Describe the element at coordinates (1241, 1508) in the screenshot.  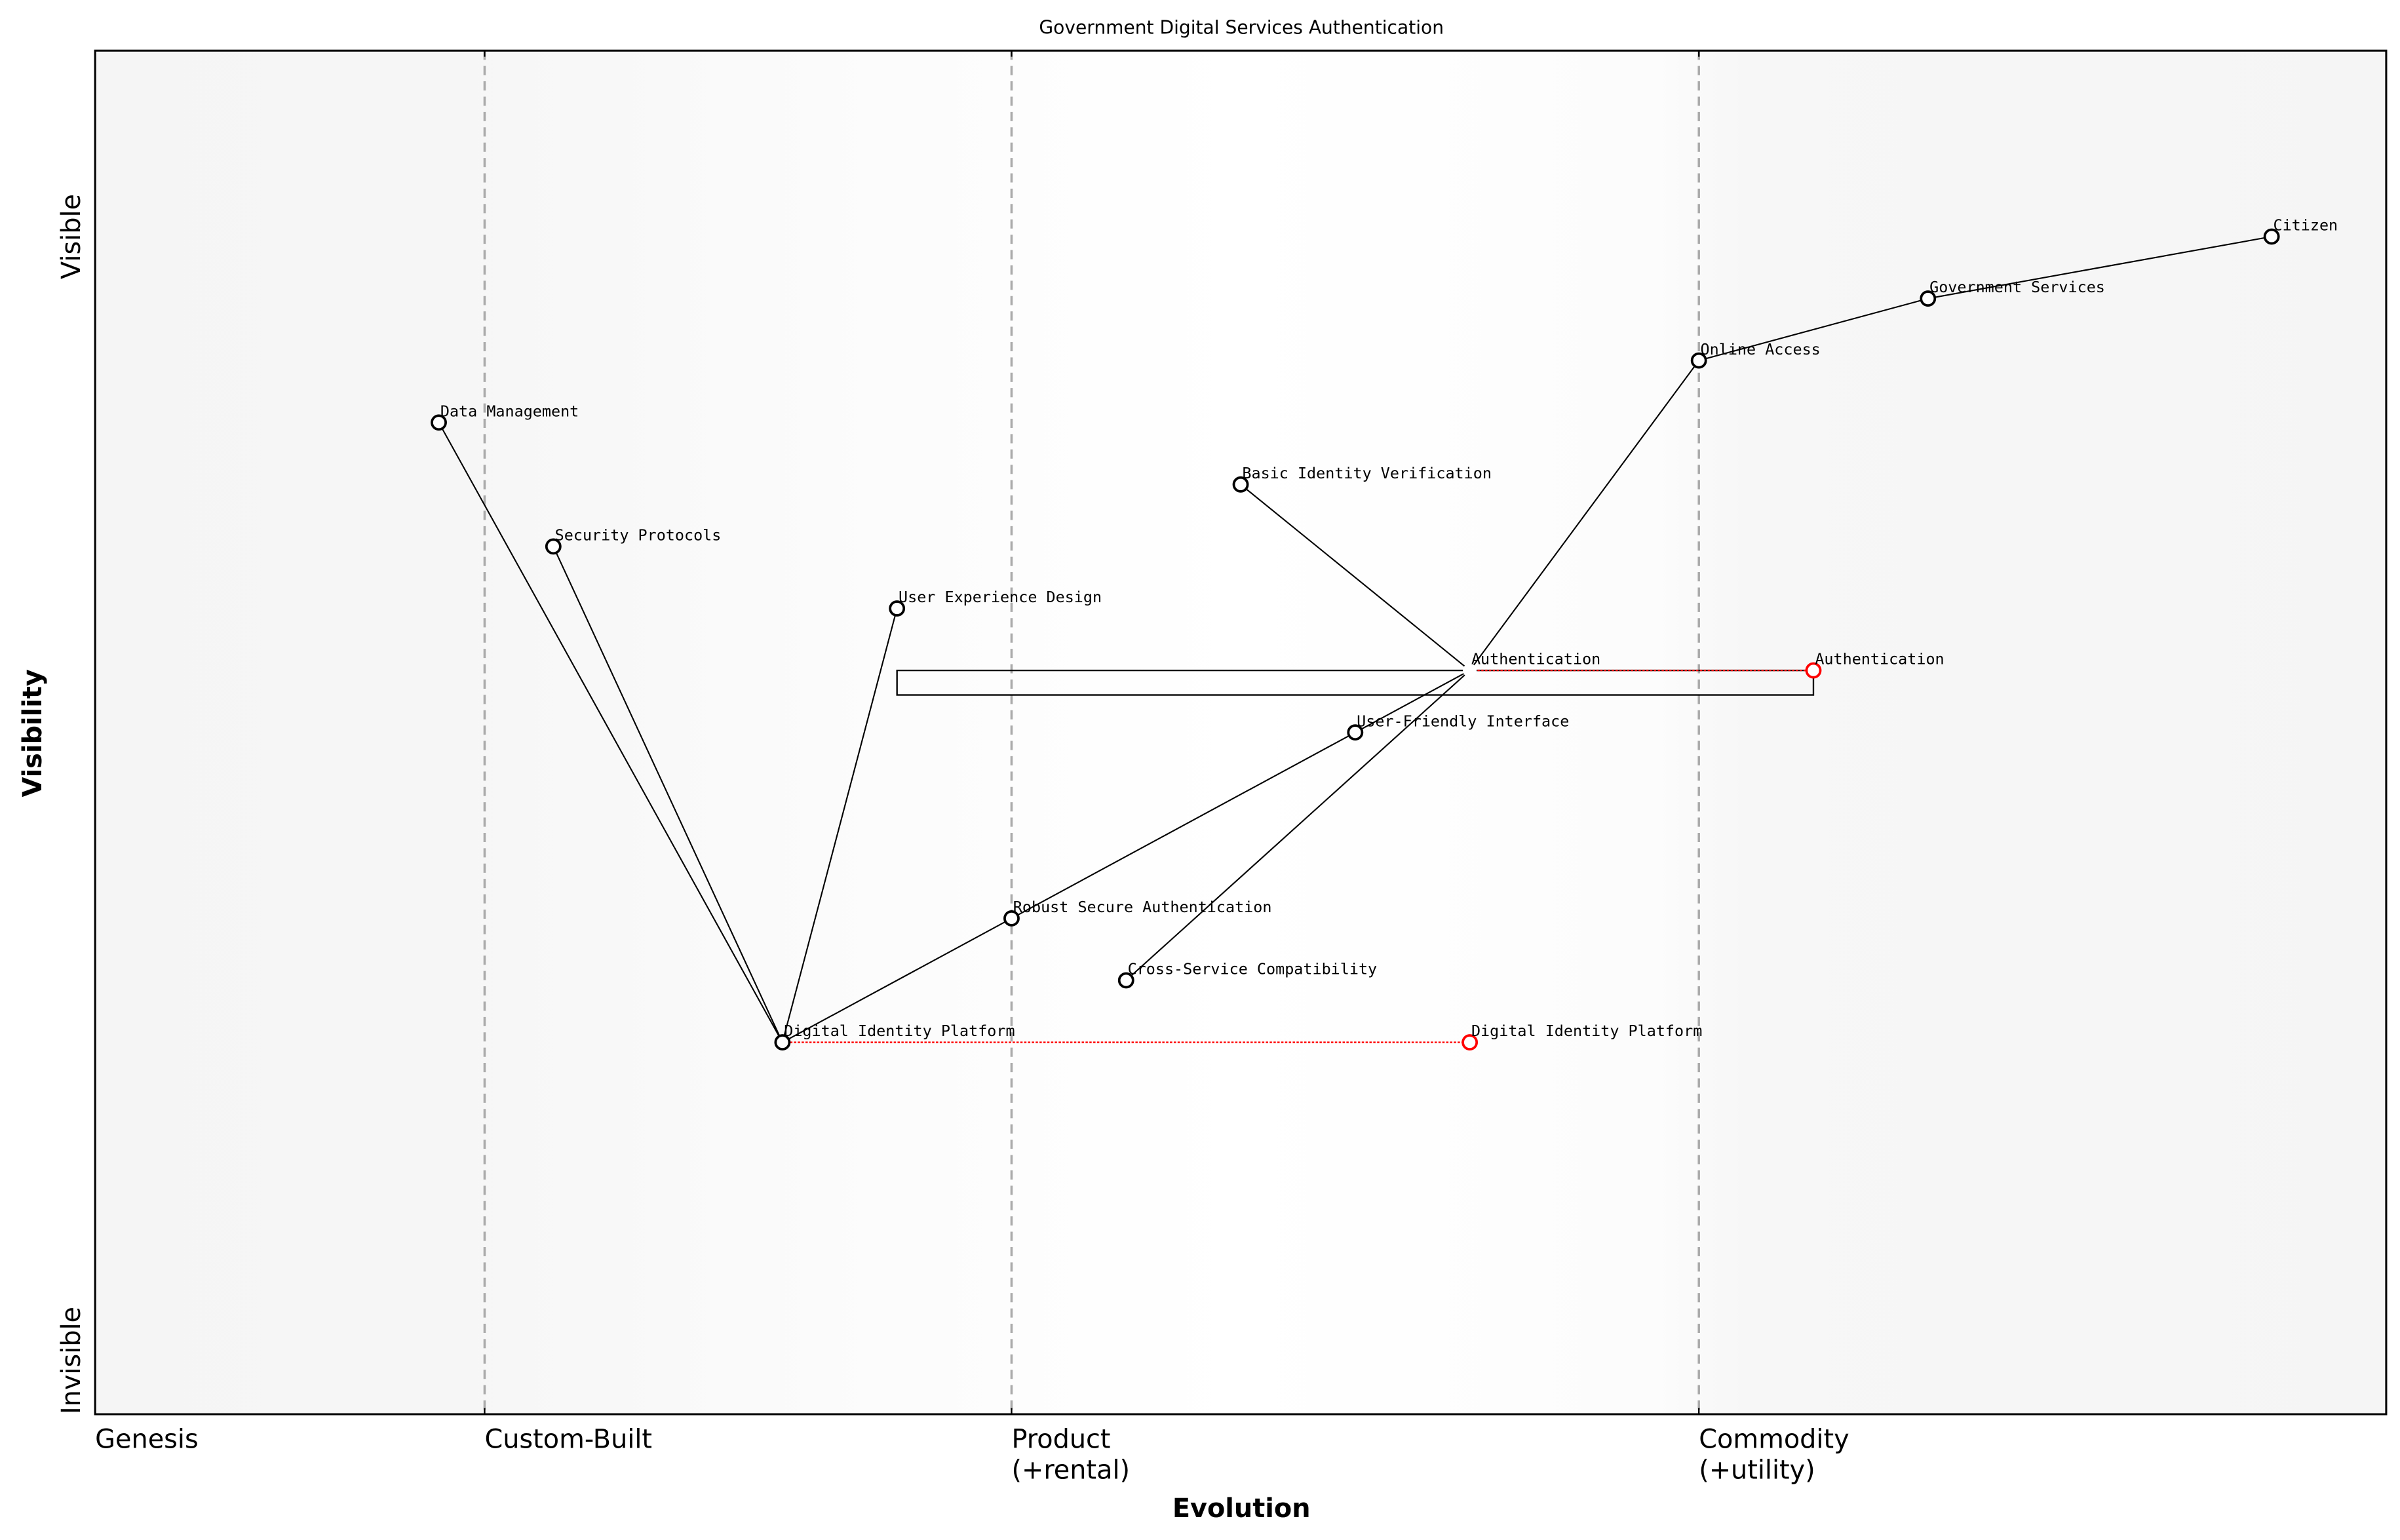
I see `x-axis-label: Evolution` at that location.